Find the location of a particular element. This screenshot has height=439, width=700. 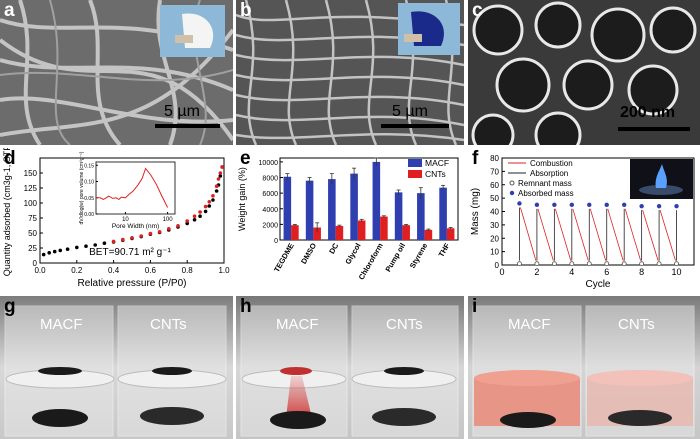

panel-label: b is located at coordinates (246, 10).